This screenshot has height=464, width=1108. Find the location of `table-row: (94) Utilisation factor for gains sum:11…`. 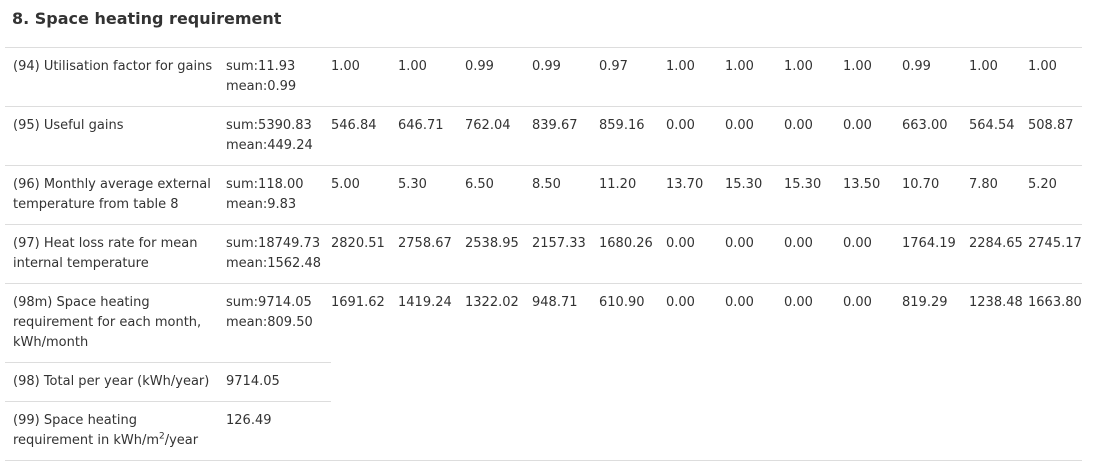

table-row: (94) Utilisation factor for gains sum:11… is located at coordinates (543, 77).